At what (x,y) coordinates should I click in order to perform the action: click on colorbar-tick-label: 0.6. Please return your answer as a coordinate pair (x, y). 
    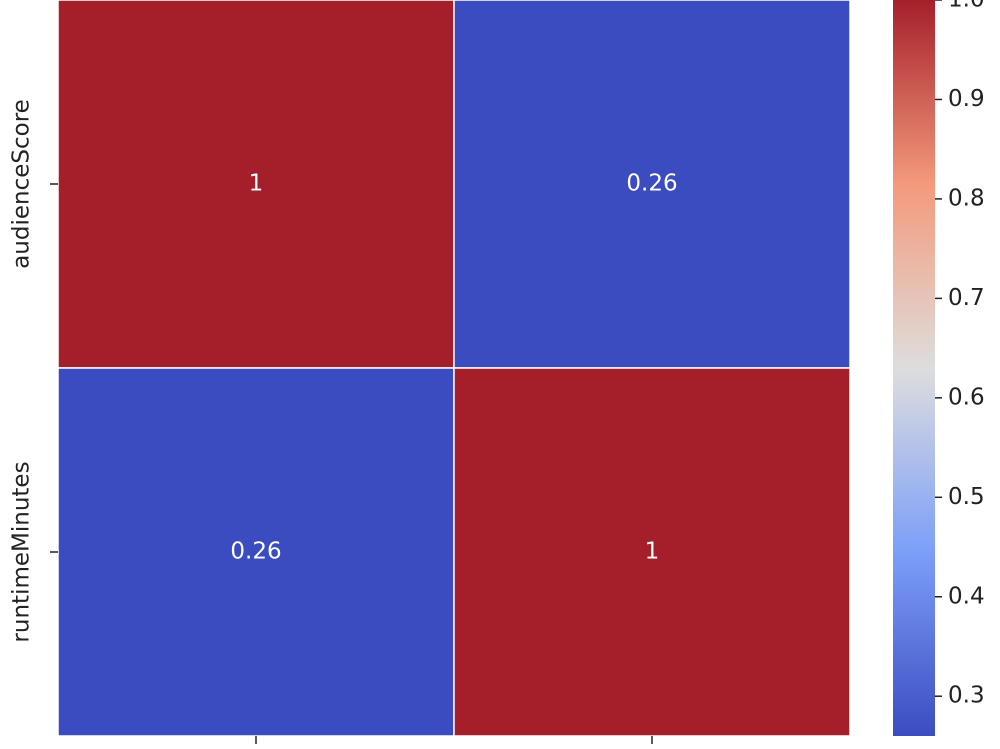
    Looking at the image, I should click on (966, 397).